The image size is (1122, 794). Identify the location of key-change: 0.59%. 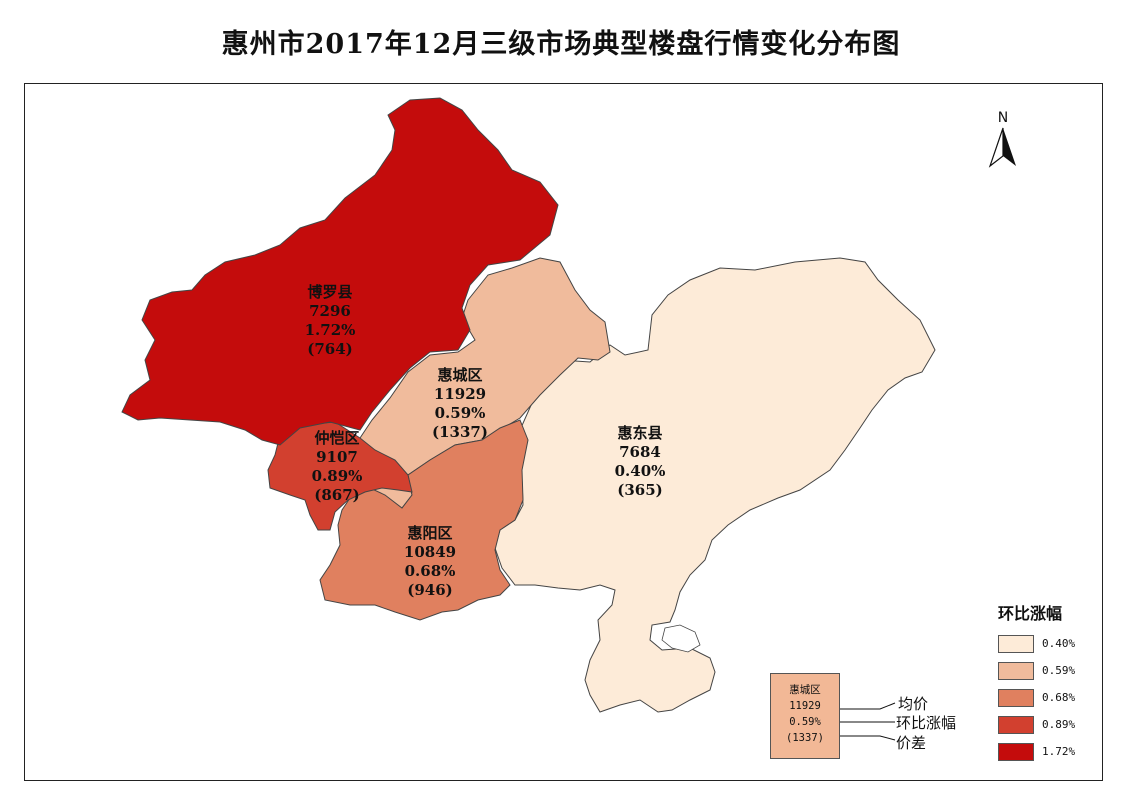
(805, 722).